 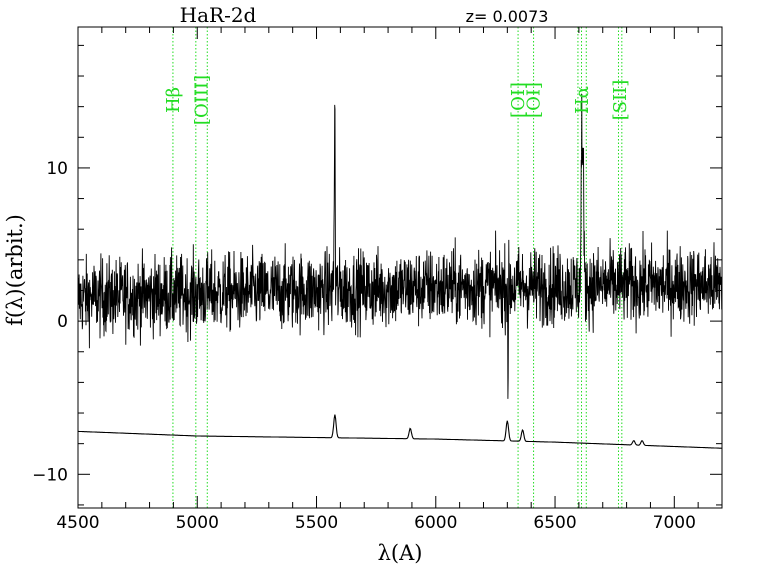 I want to click on line-marker-label: [SII], so click(x=620, y=100).